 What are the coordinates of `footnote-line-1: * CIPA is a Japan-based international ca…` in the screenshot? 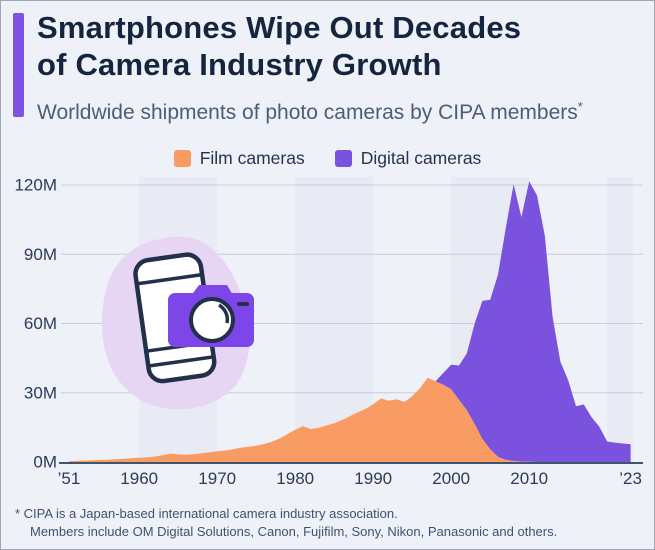 It's located at (206, 513).